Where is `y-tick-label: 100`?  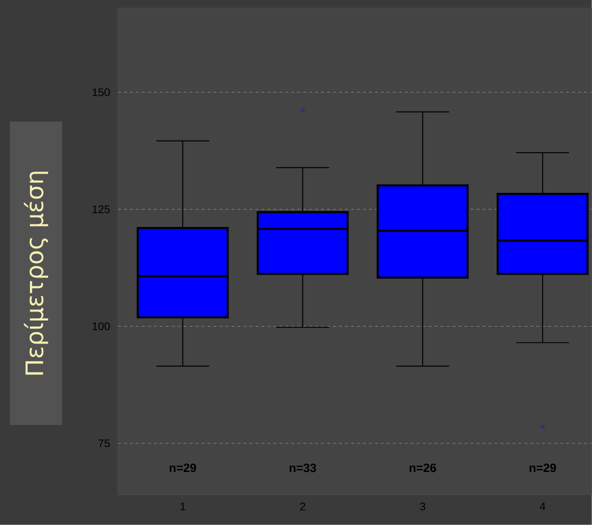
y-tick-label: 100 is located at coordinates (101, 326).